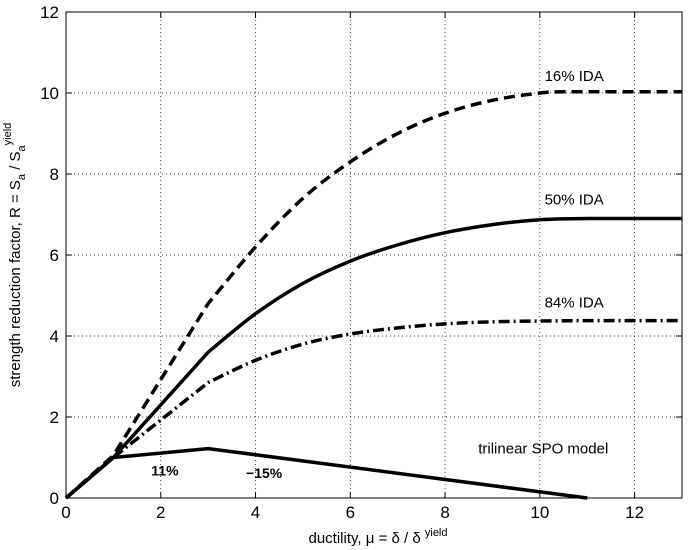 This screenshot has width=694, height=550. What do you see at coordinates (543, 448) in the screenshot?
I see `annotation-label: trilinear SPO model` at bounding box center [543, 448].